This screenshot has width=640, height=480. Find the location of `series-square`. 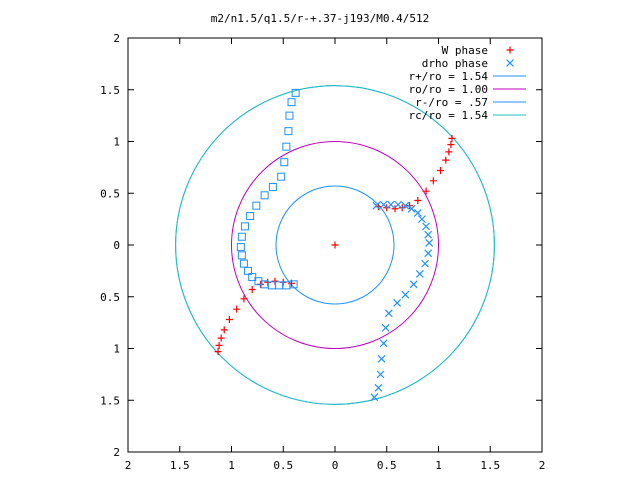

series-square is located at coordinates (268, 189).